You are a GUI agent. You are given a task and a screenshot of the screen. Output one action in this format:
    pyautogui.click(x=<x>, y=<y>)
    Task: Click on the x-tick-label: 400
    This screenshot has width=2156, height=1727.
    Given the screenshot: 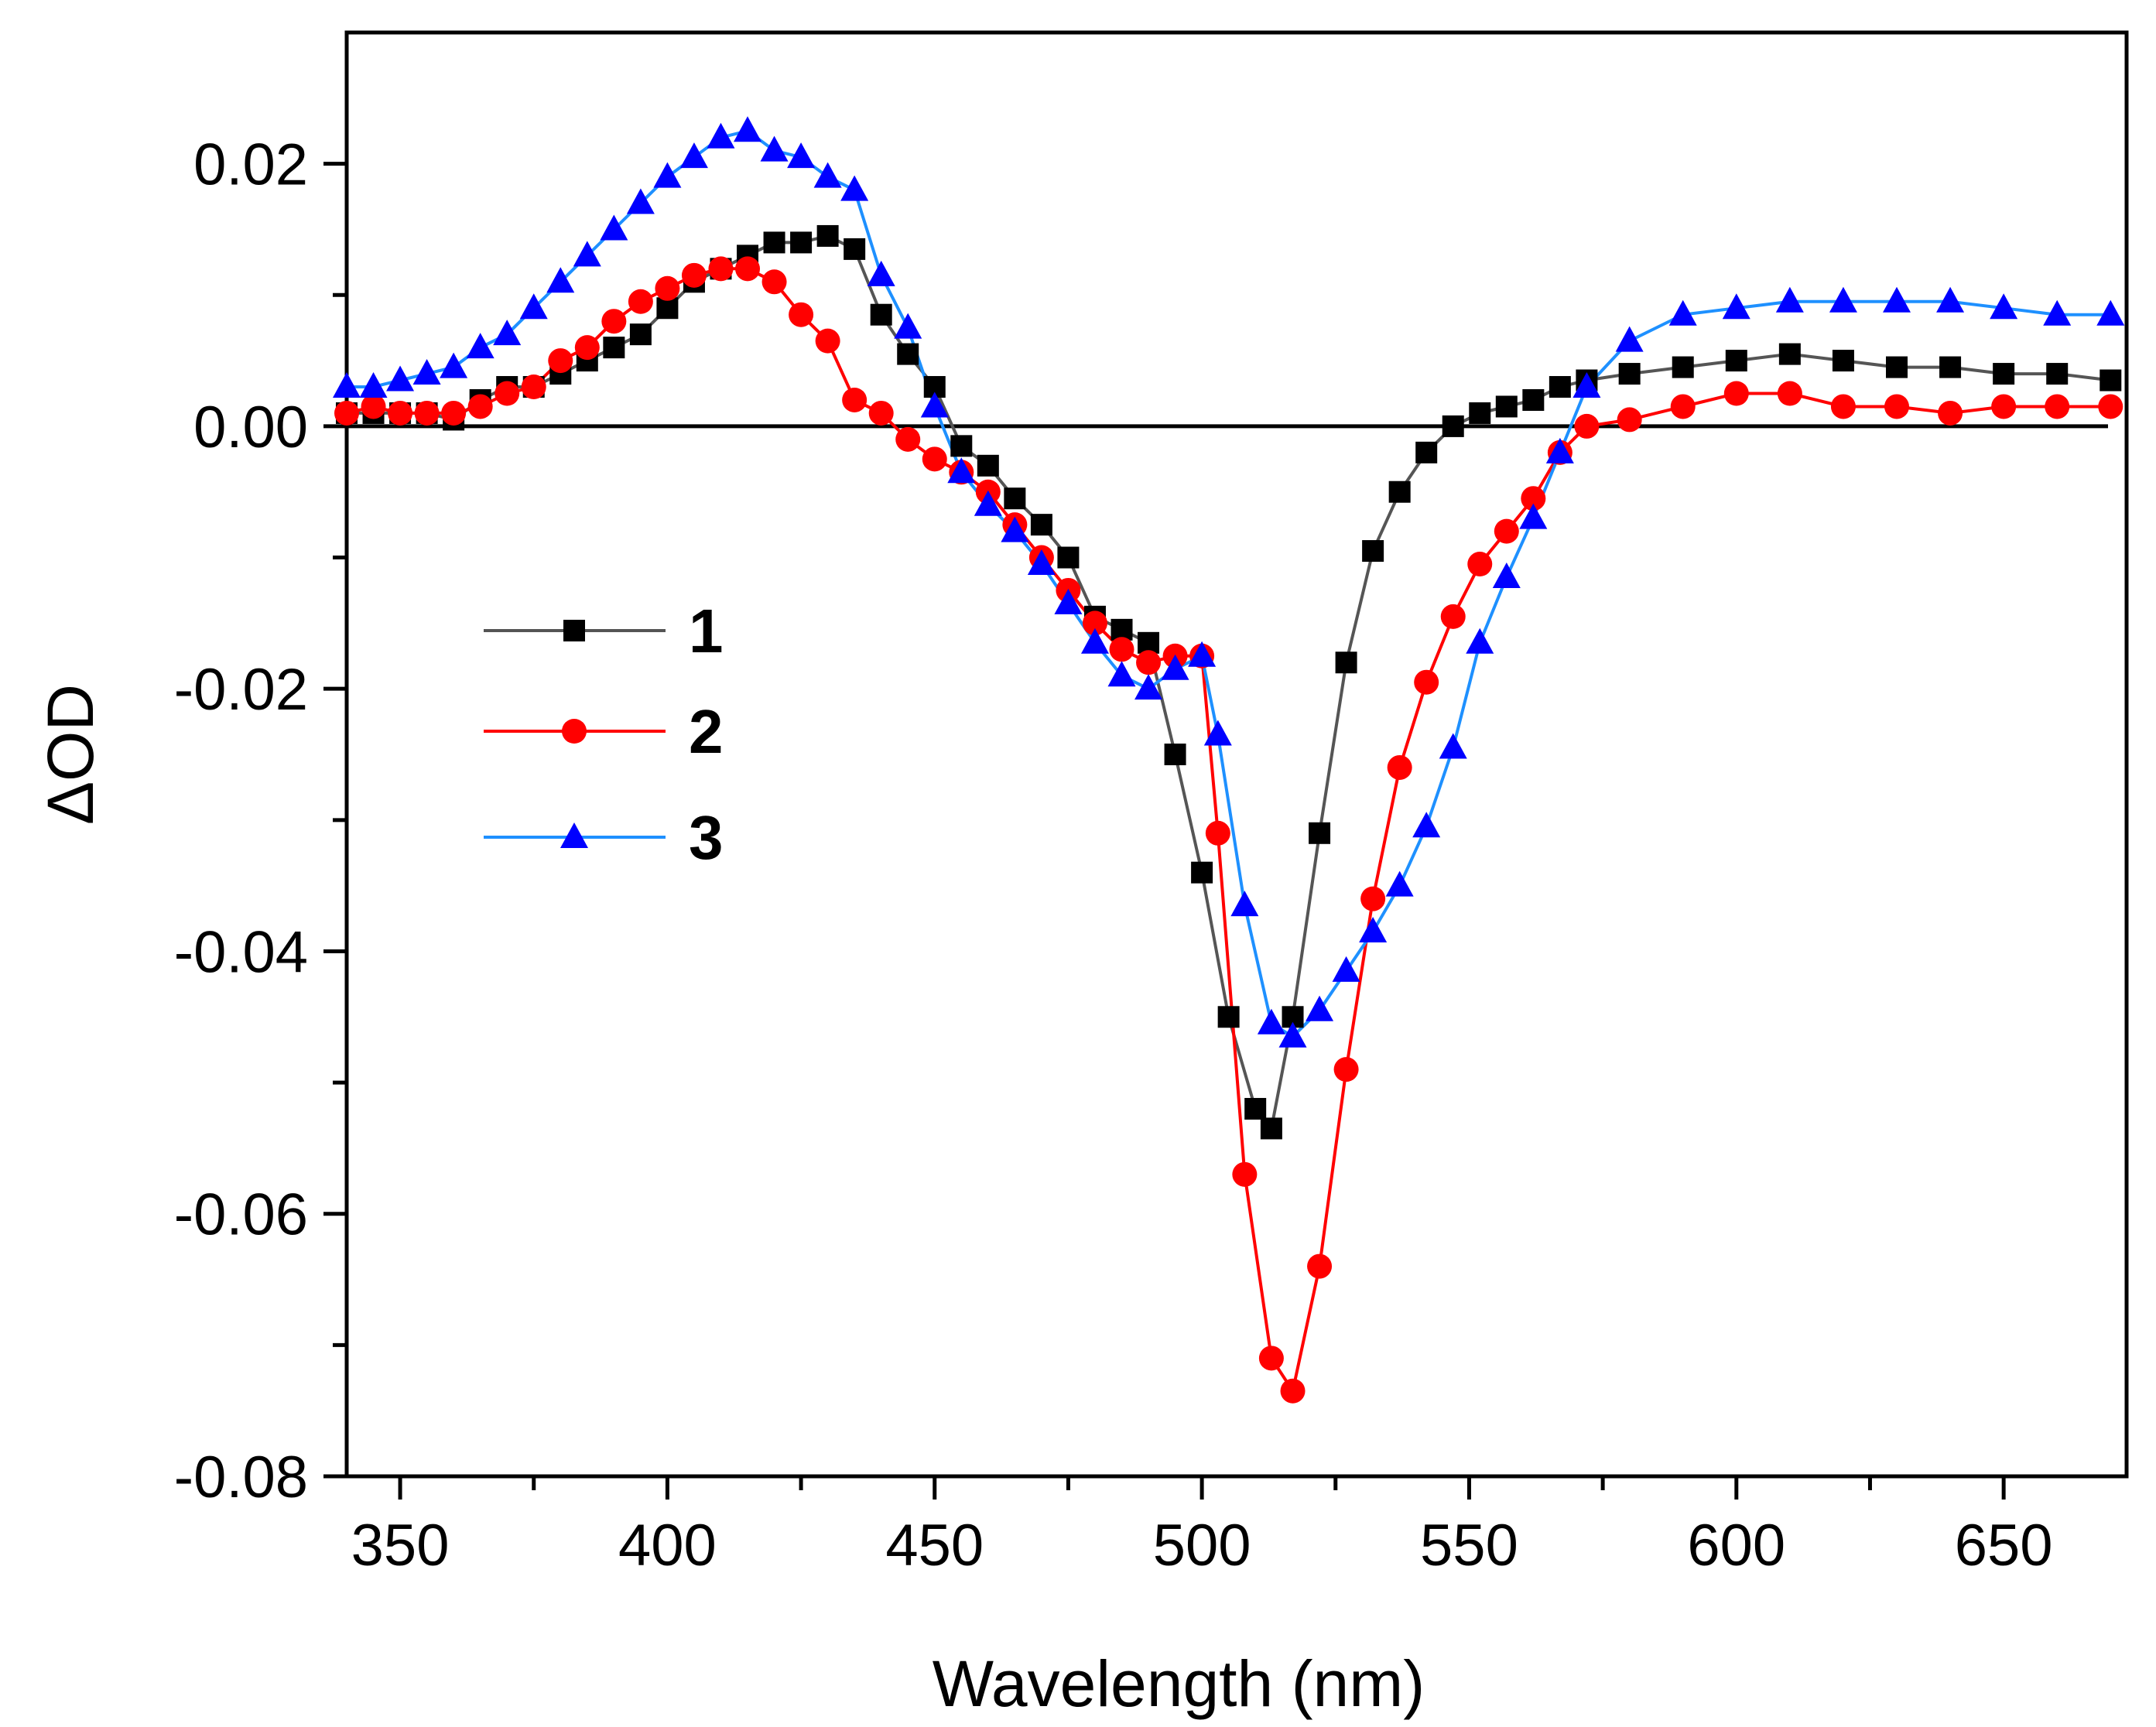 What is the action you would take?
    pyautogui.click(x=667, y=1545)
    